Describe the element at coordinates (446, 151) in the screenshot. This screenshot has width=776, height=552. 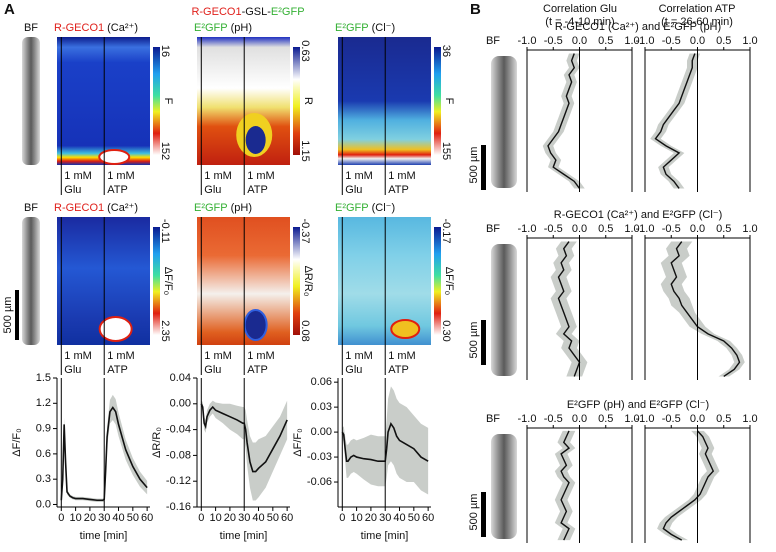
I see `colorbar-tick-label: 155` at that location.